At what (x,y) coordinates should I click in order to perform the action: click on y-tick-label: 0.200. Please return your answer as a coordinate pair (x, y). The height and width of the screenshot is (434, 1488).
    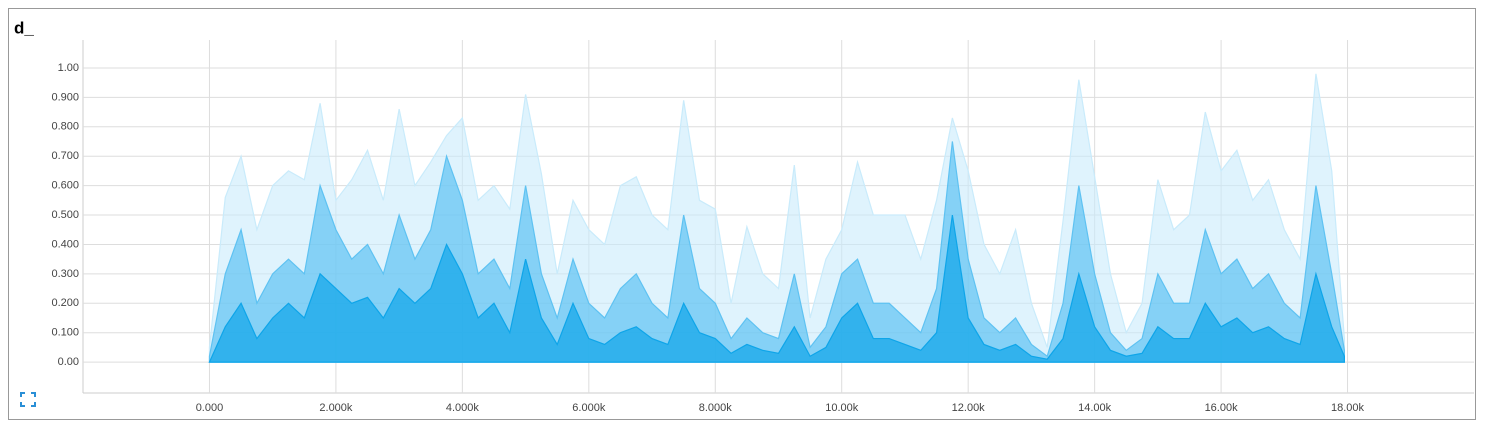
    Looking at the image, I should click on (65, 303).